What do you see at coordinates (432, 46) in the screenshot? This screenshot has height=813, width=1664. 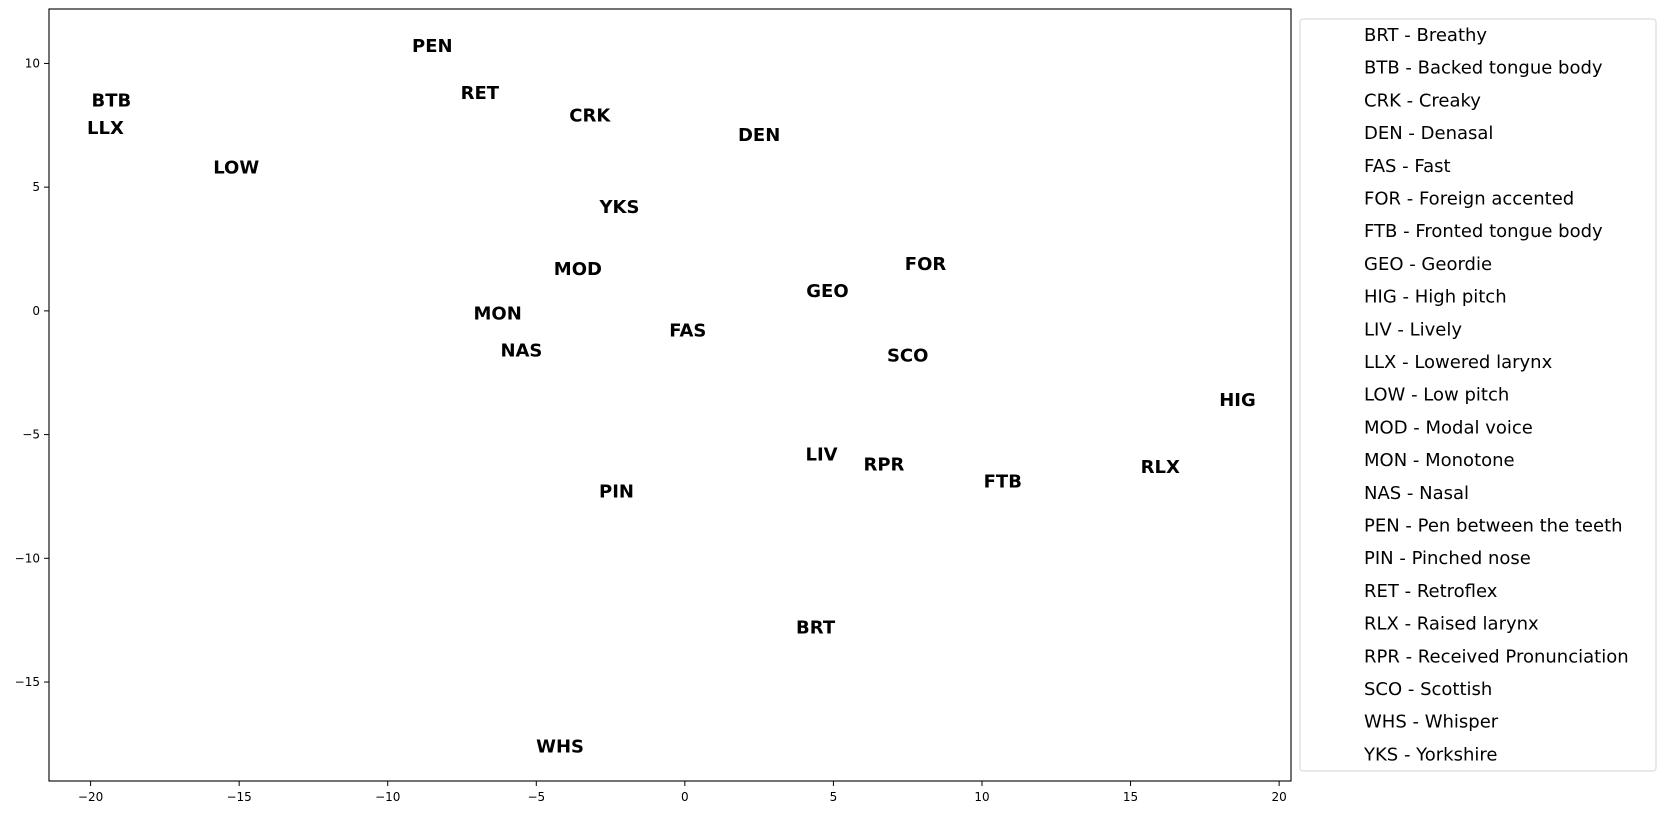 I see `point-label-pen: PEN` at bounding box center [432, 46].